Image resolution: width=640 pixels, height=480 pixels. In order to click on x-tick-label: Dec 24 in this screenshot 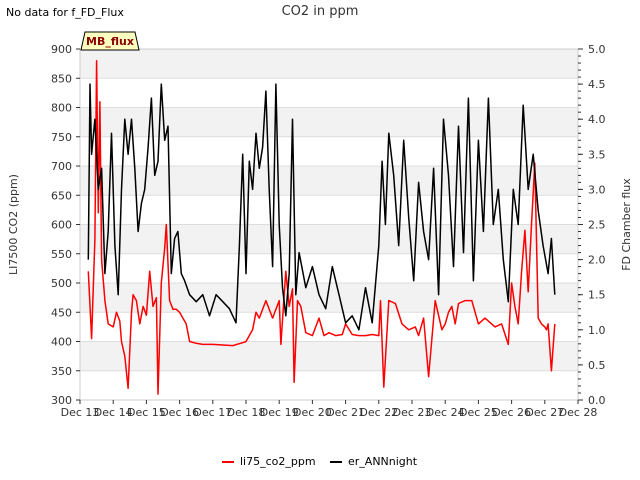, I will do `click(445, 412)`.